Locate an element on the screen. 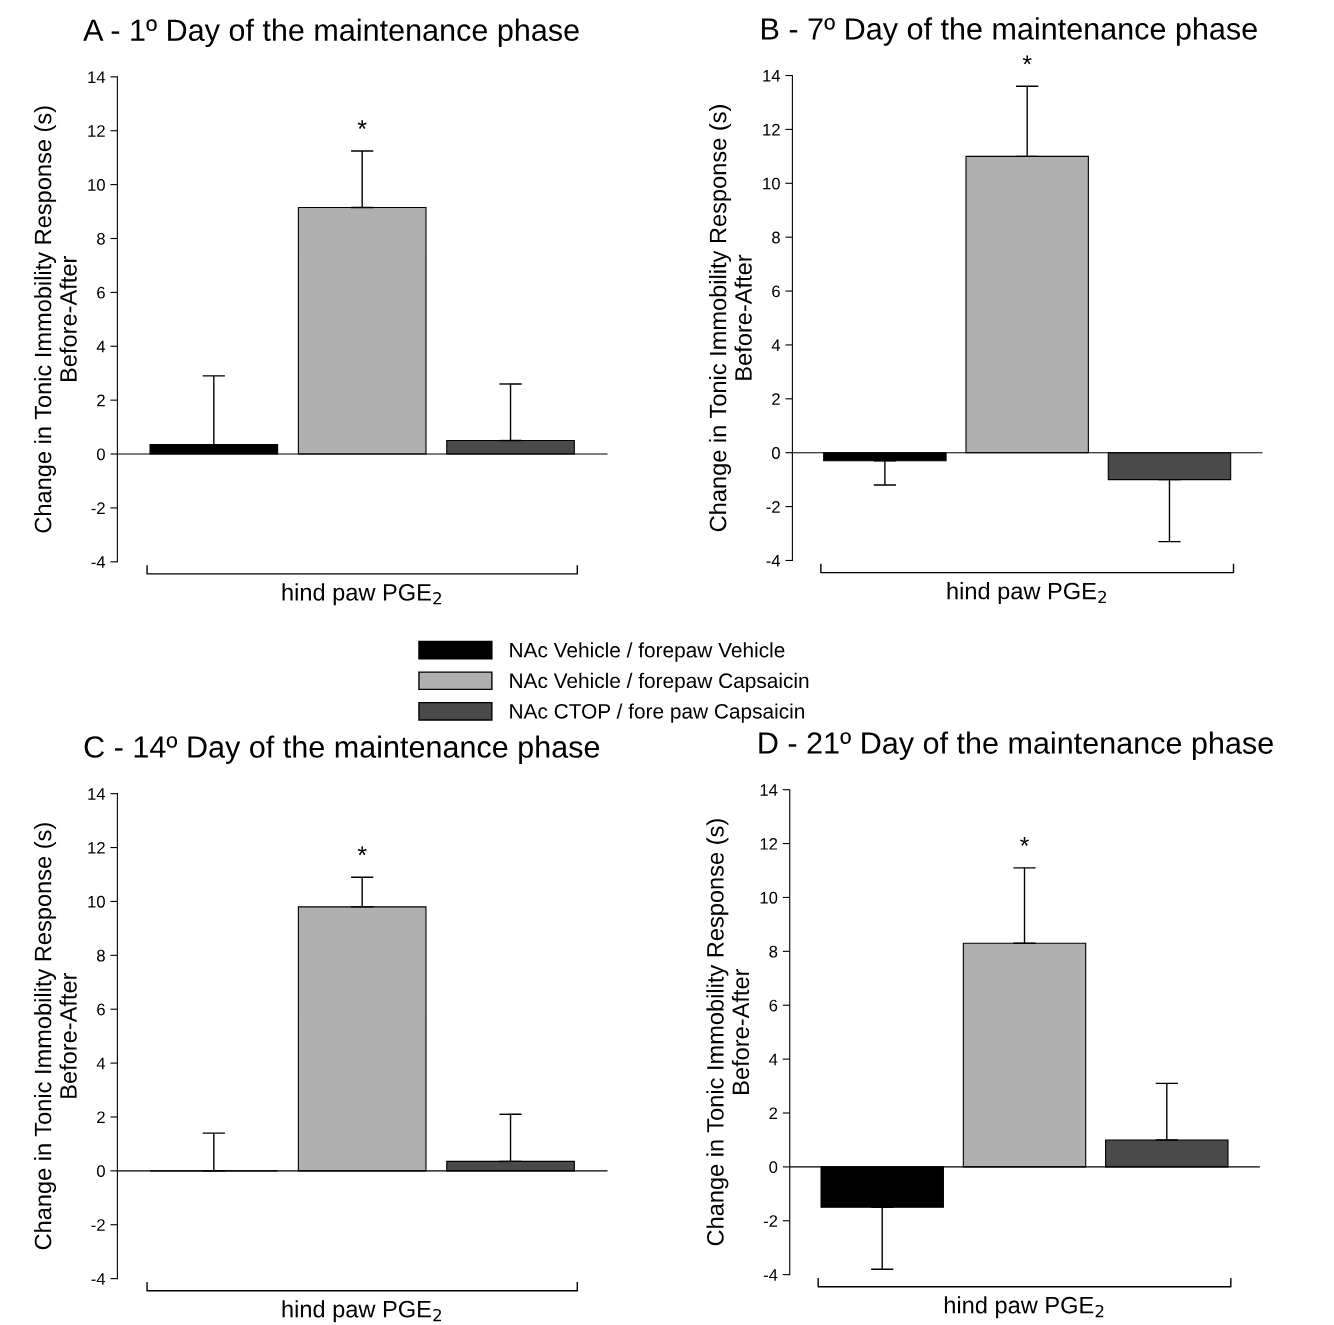 The width and height of the screenshot is (1334, 1325). chart-title: B - 7º Day of the maintenance phase is located at coordinates (1009, 31).